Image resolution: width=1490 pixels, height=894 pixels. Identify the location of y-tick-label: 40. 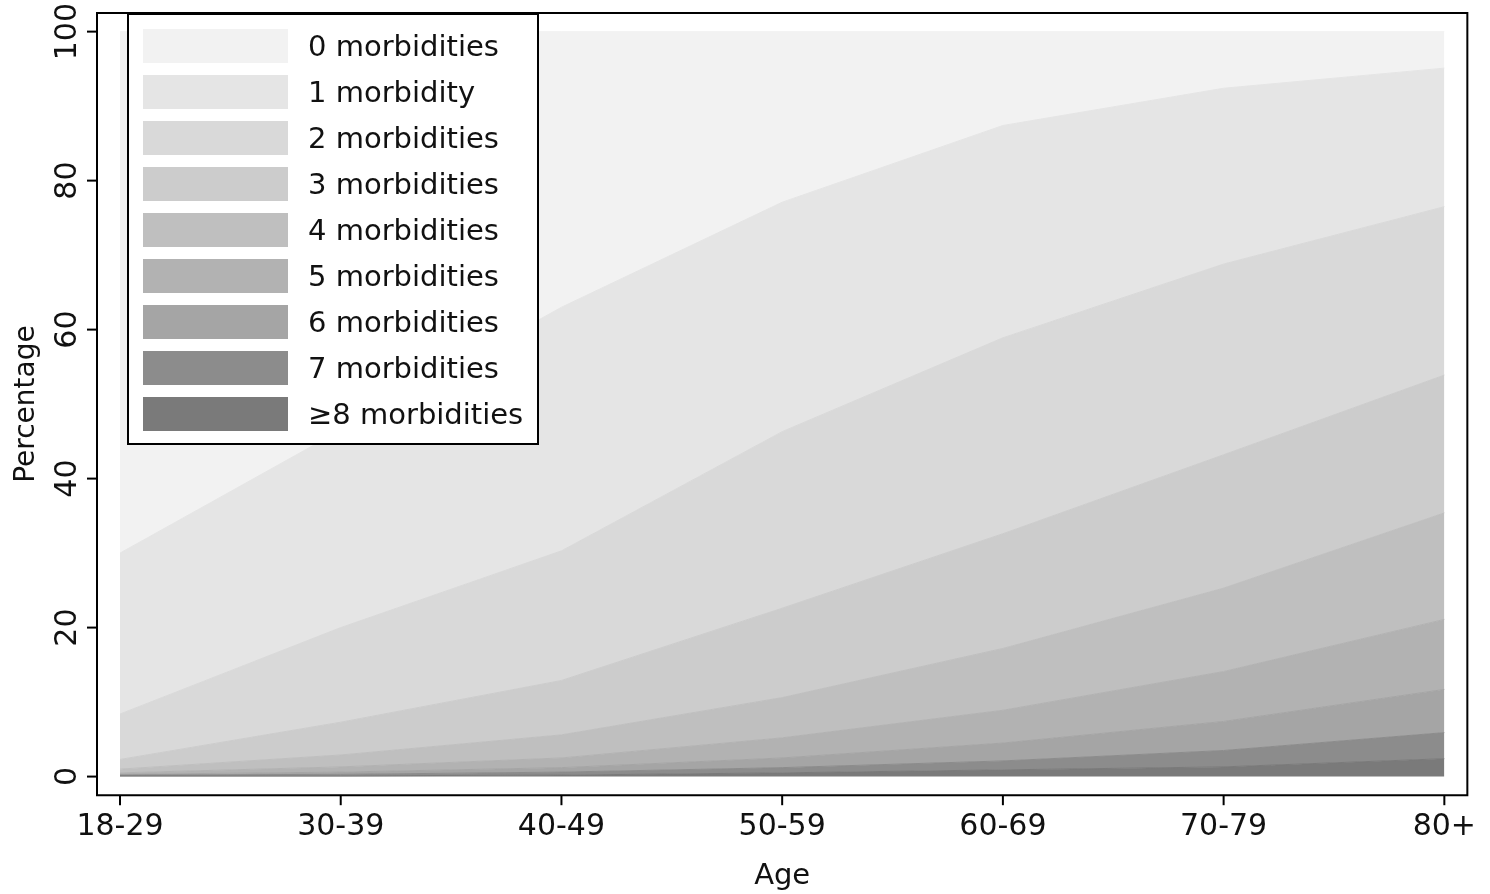
(65, 478).